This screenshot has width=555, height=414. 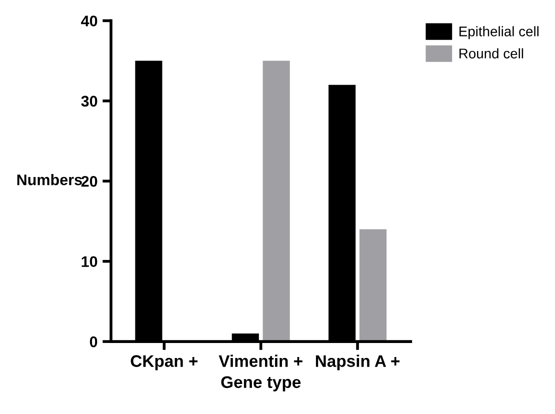 I want to click on x-tick-label: Vimentin +, so click(x=260, y=360).